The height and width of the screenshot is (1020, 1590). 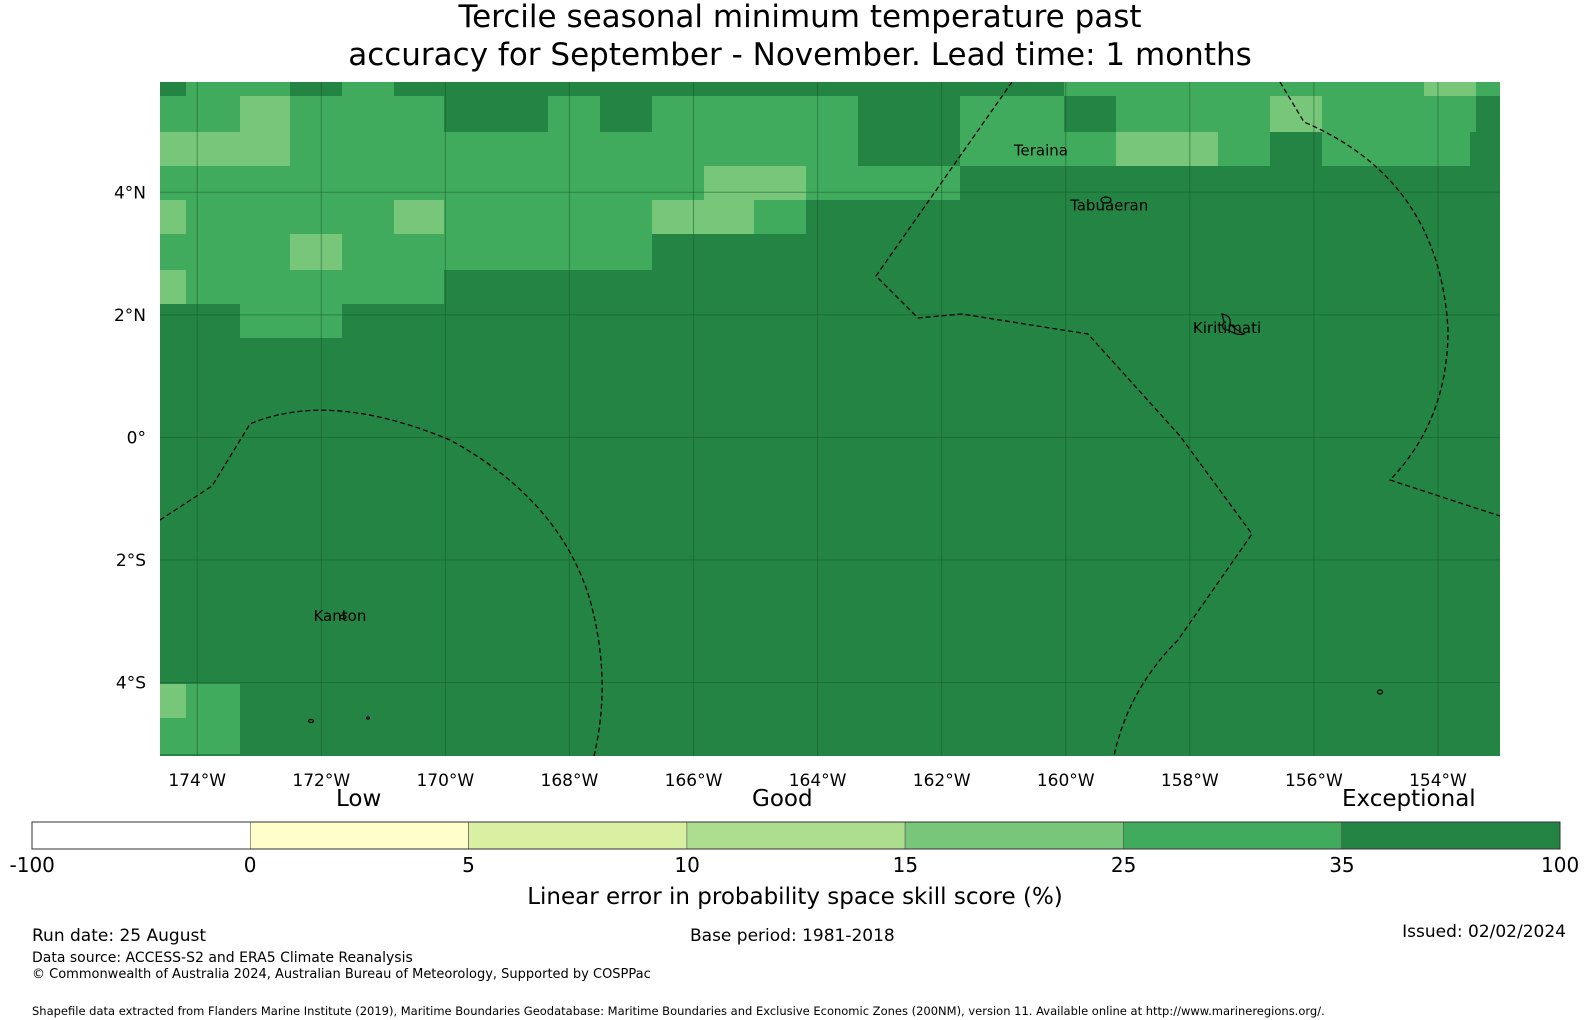 I want to click on colorbar-tick-label: 35, so click(x=1342, y=865).